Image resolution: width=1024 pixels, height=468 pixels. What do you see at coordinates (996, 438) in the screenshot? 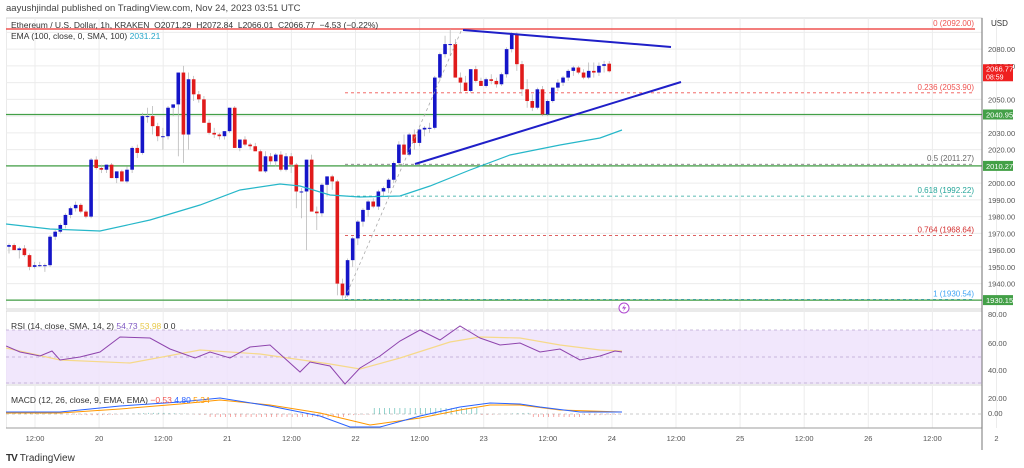
I see `time-tick: 2` at bounding box center [996, 438].